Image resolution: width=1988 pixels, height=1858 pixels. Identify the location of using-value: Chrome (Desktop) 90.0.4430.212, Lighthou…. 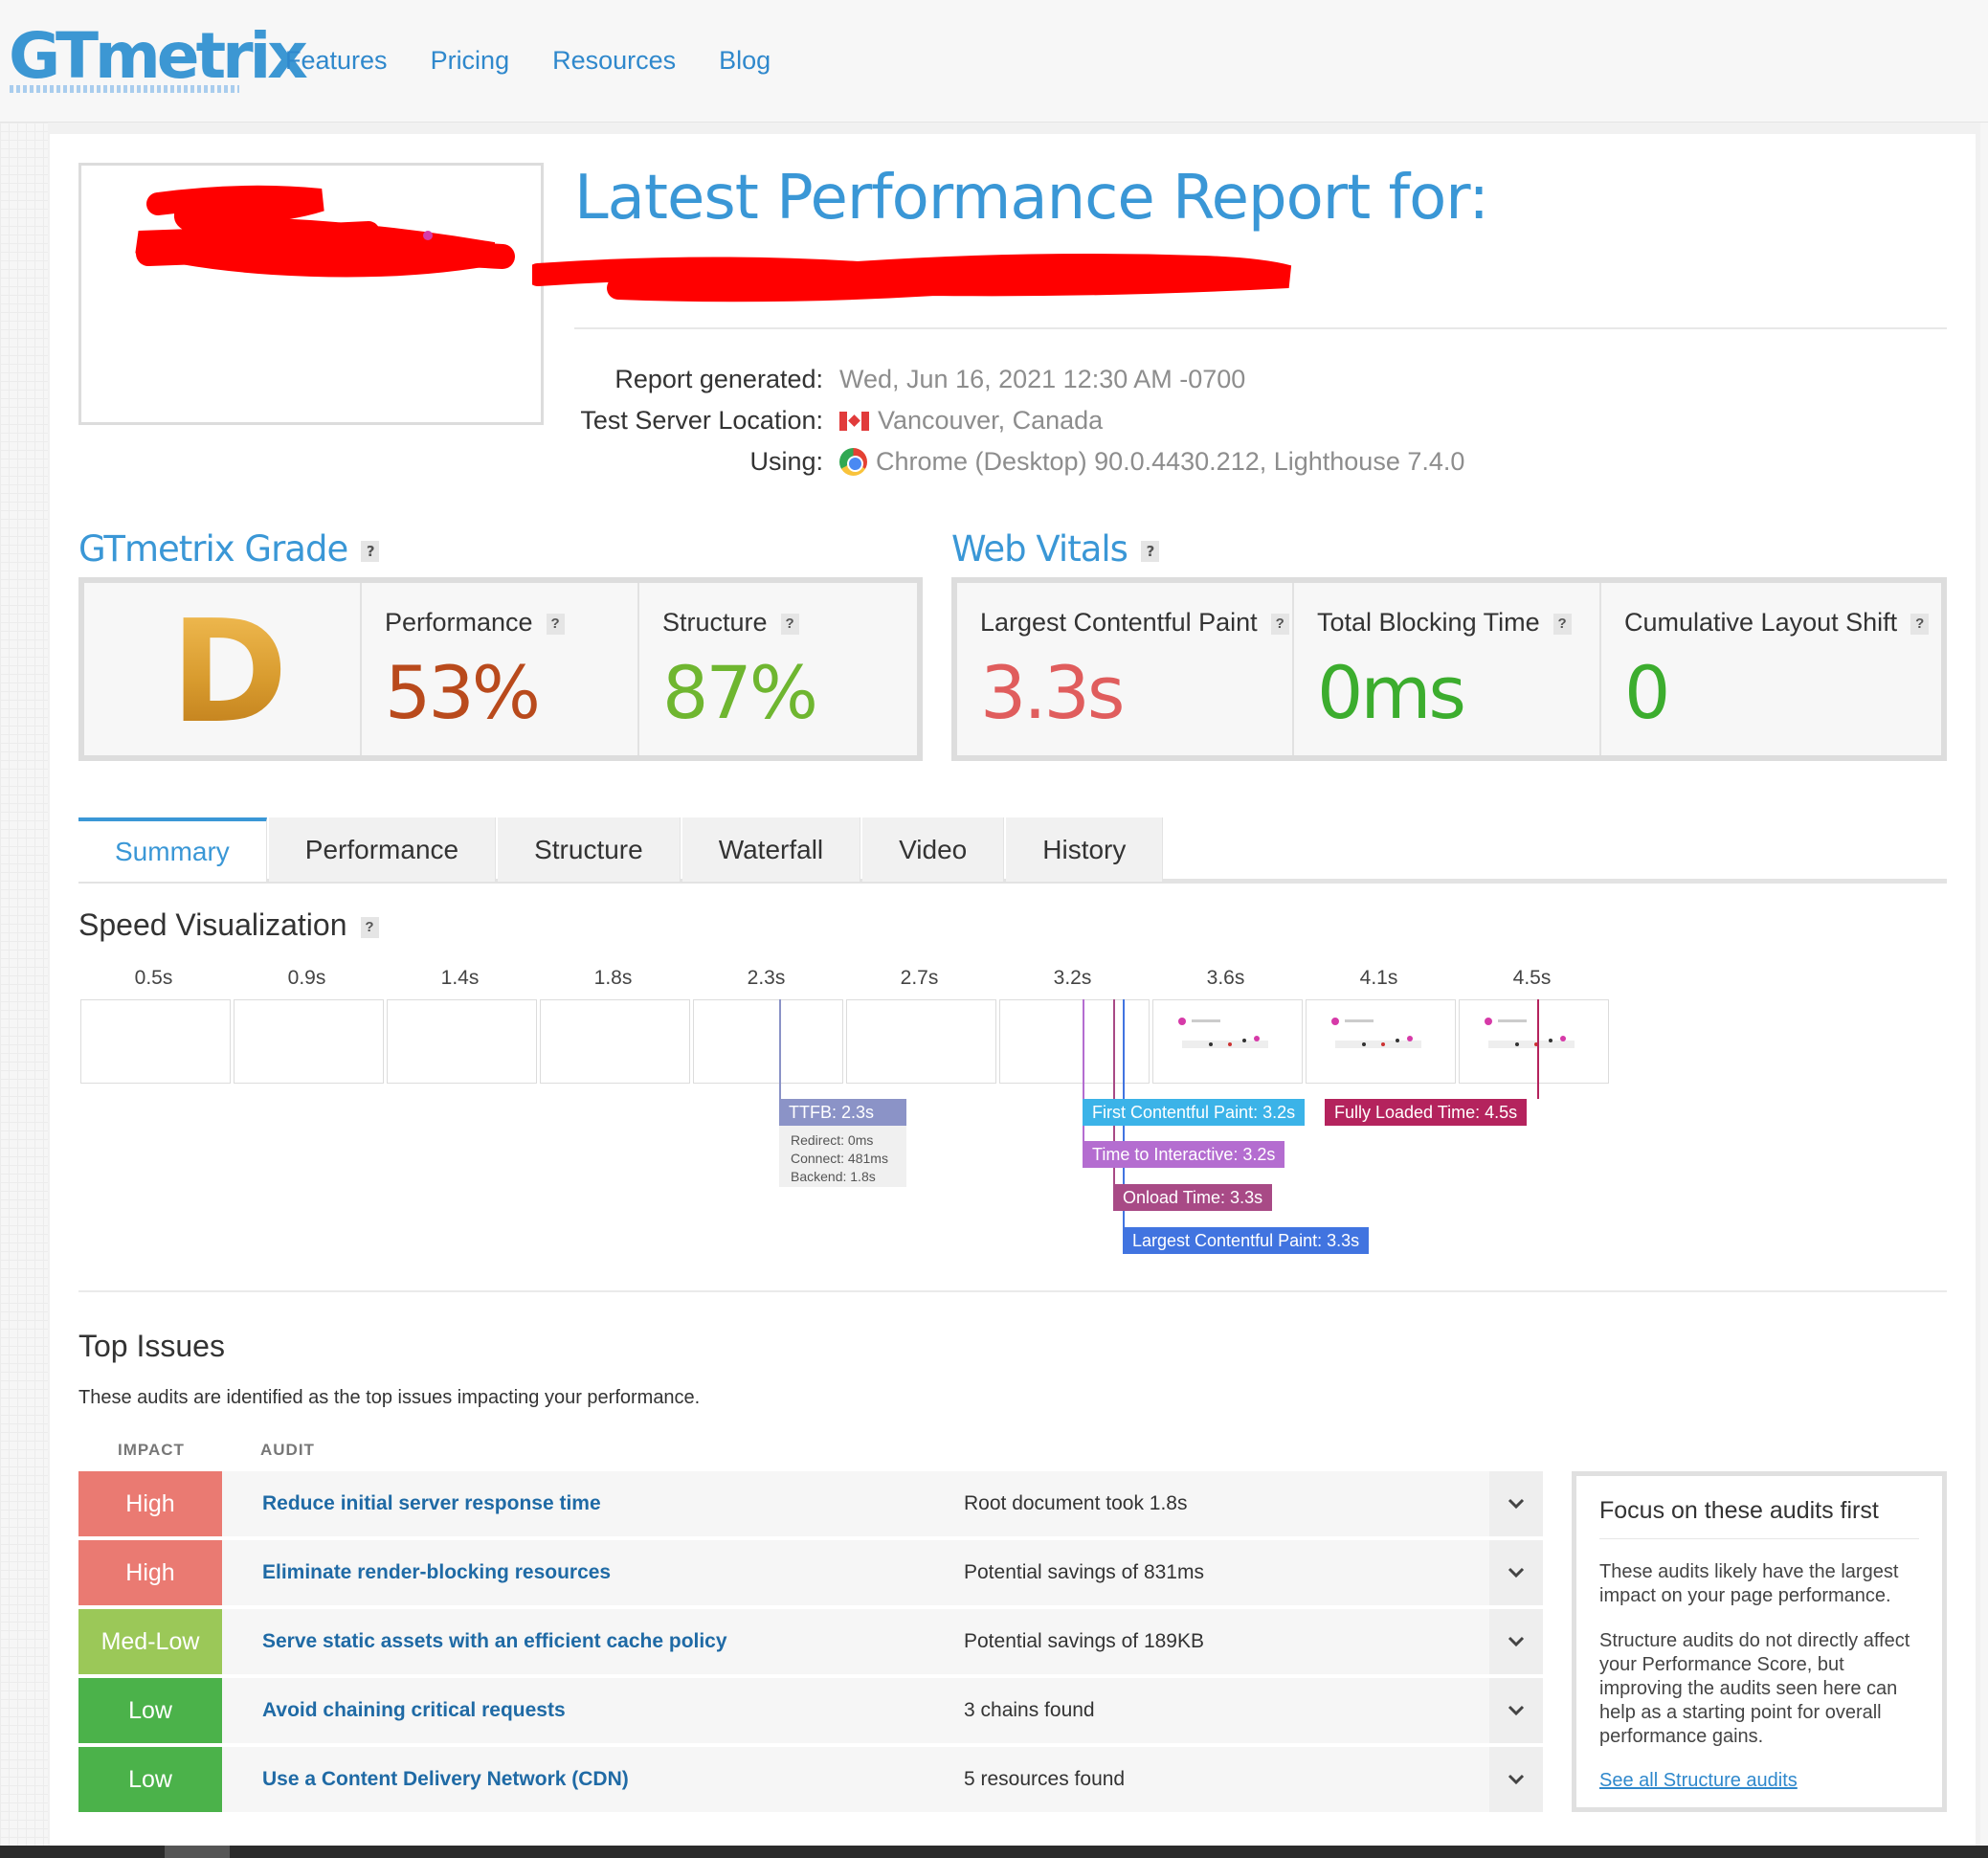
(1170, 461).